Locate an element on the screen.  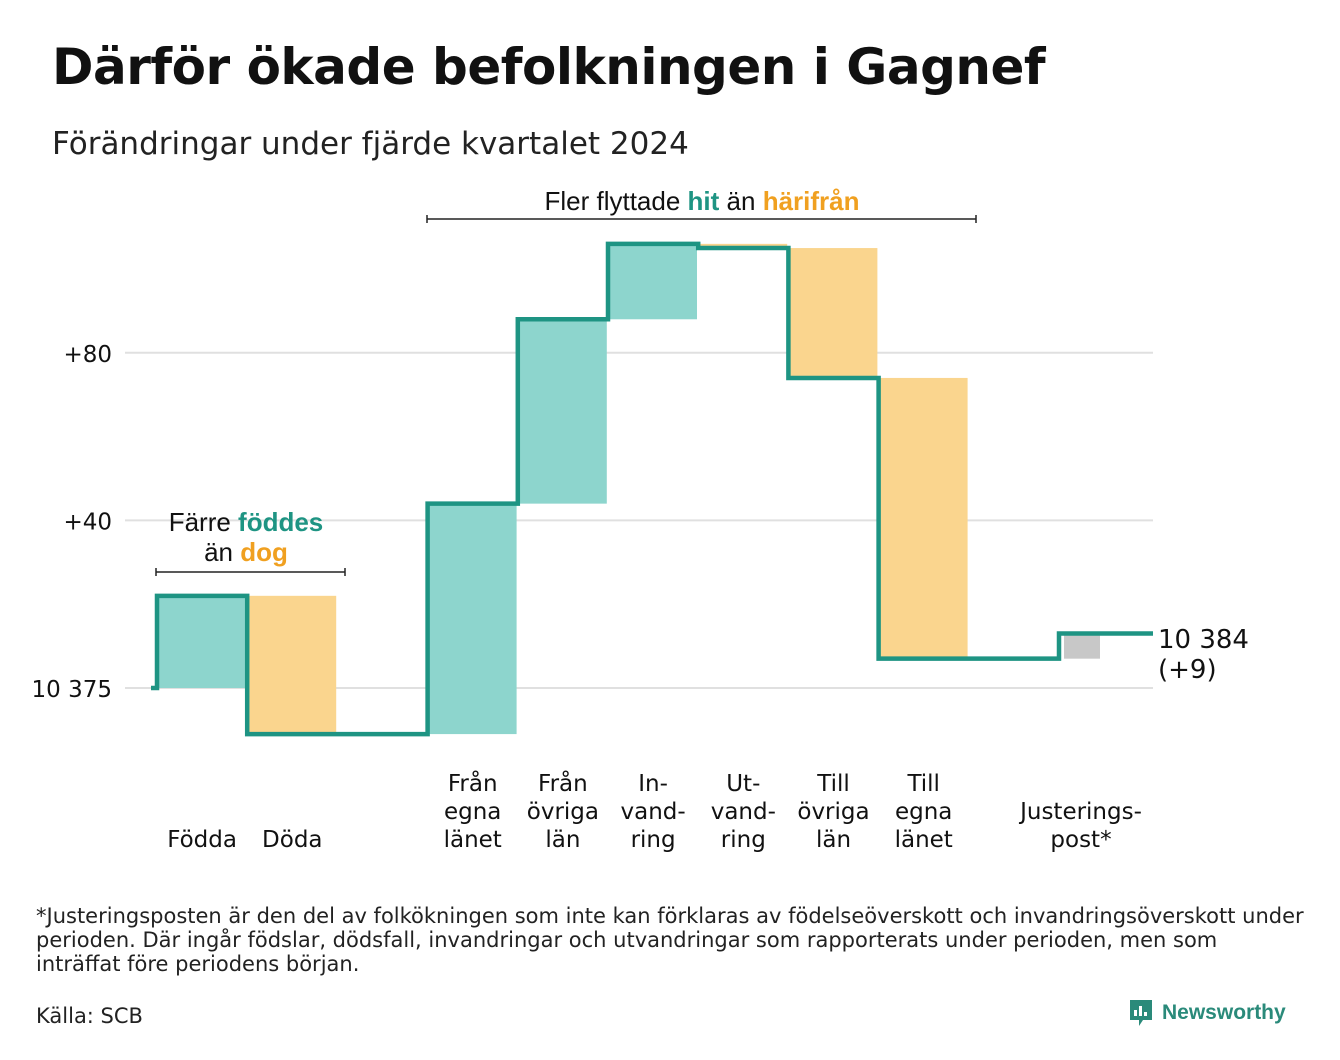
x-label: post* is located at coordinates (1080, 840).